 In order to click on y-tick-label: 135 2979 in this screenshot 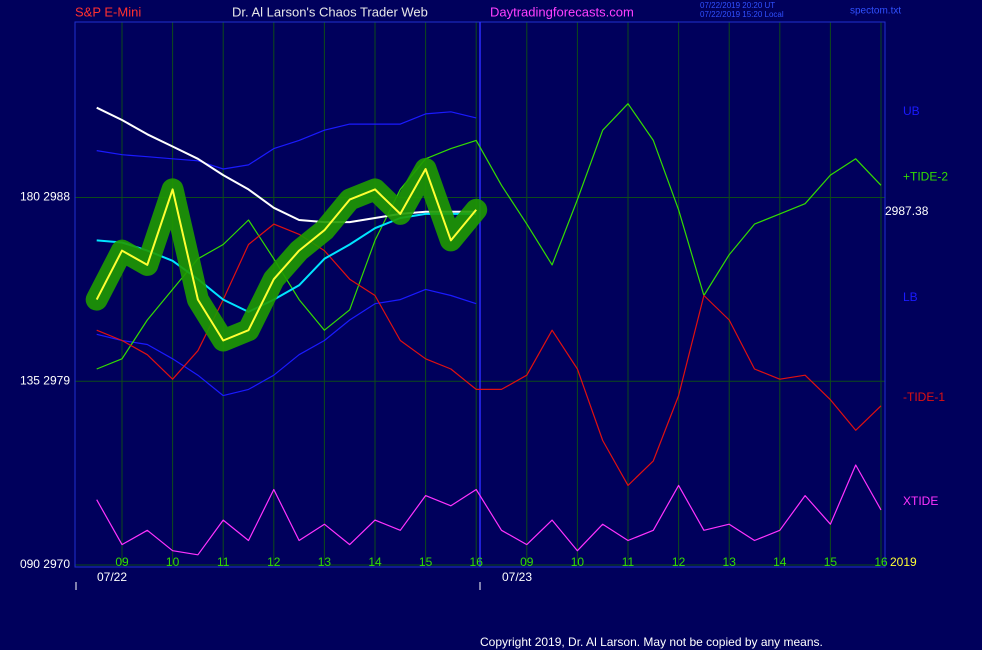, I will do `click(45, 380)`.